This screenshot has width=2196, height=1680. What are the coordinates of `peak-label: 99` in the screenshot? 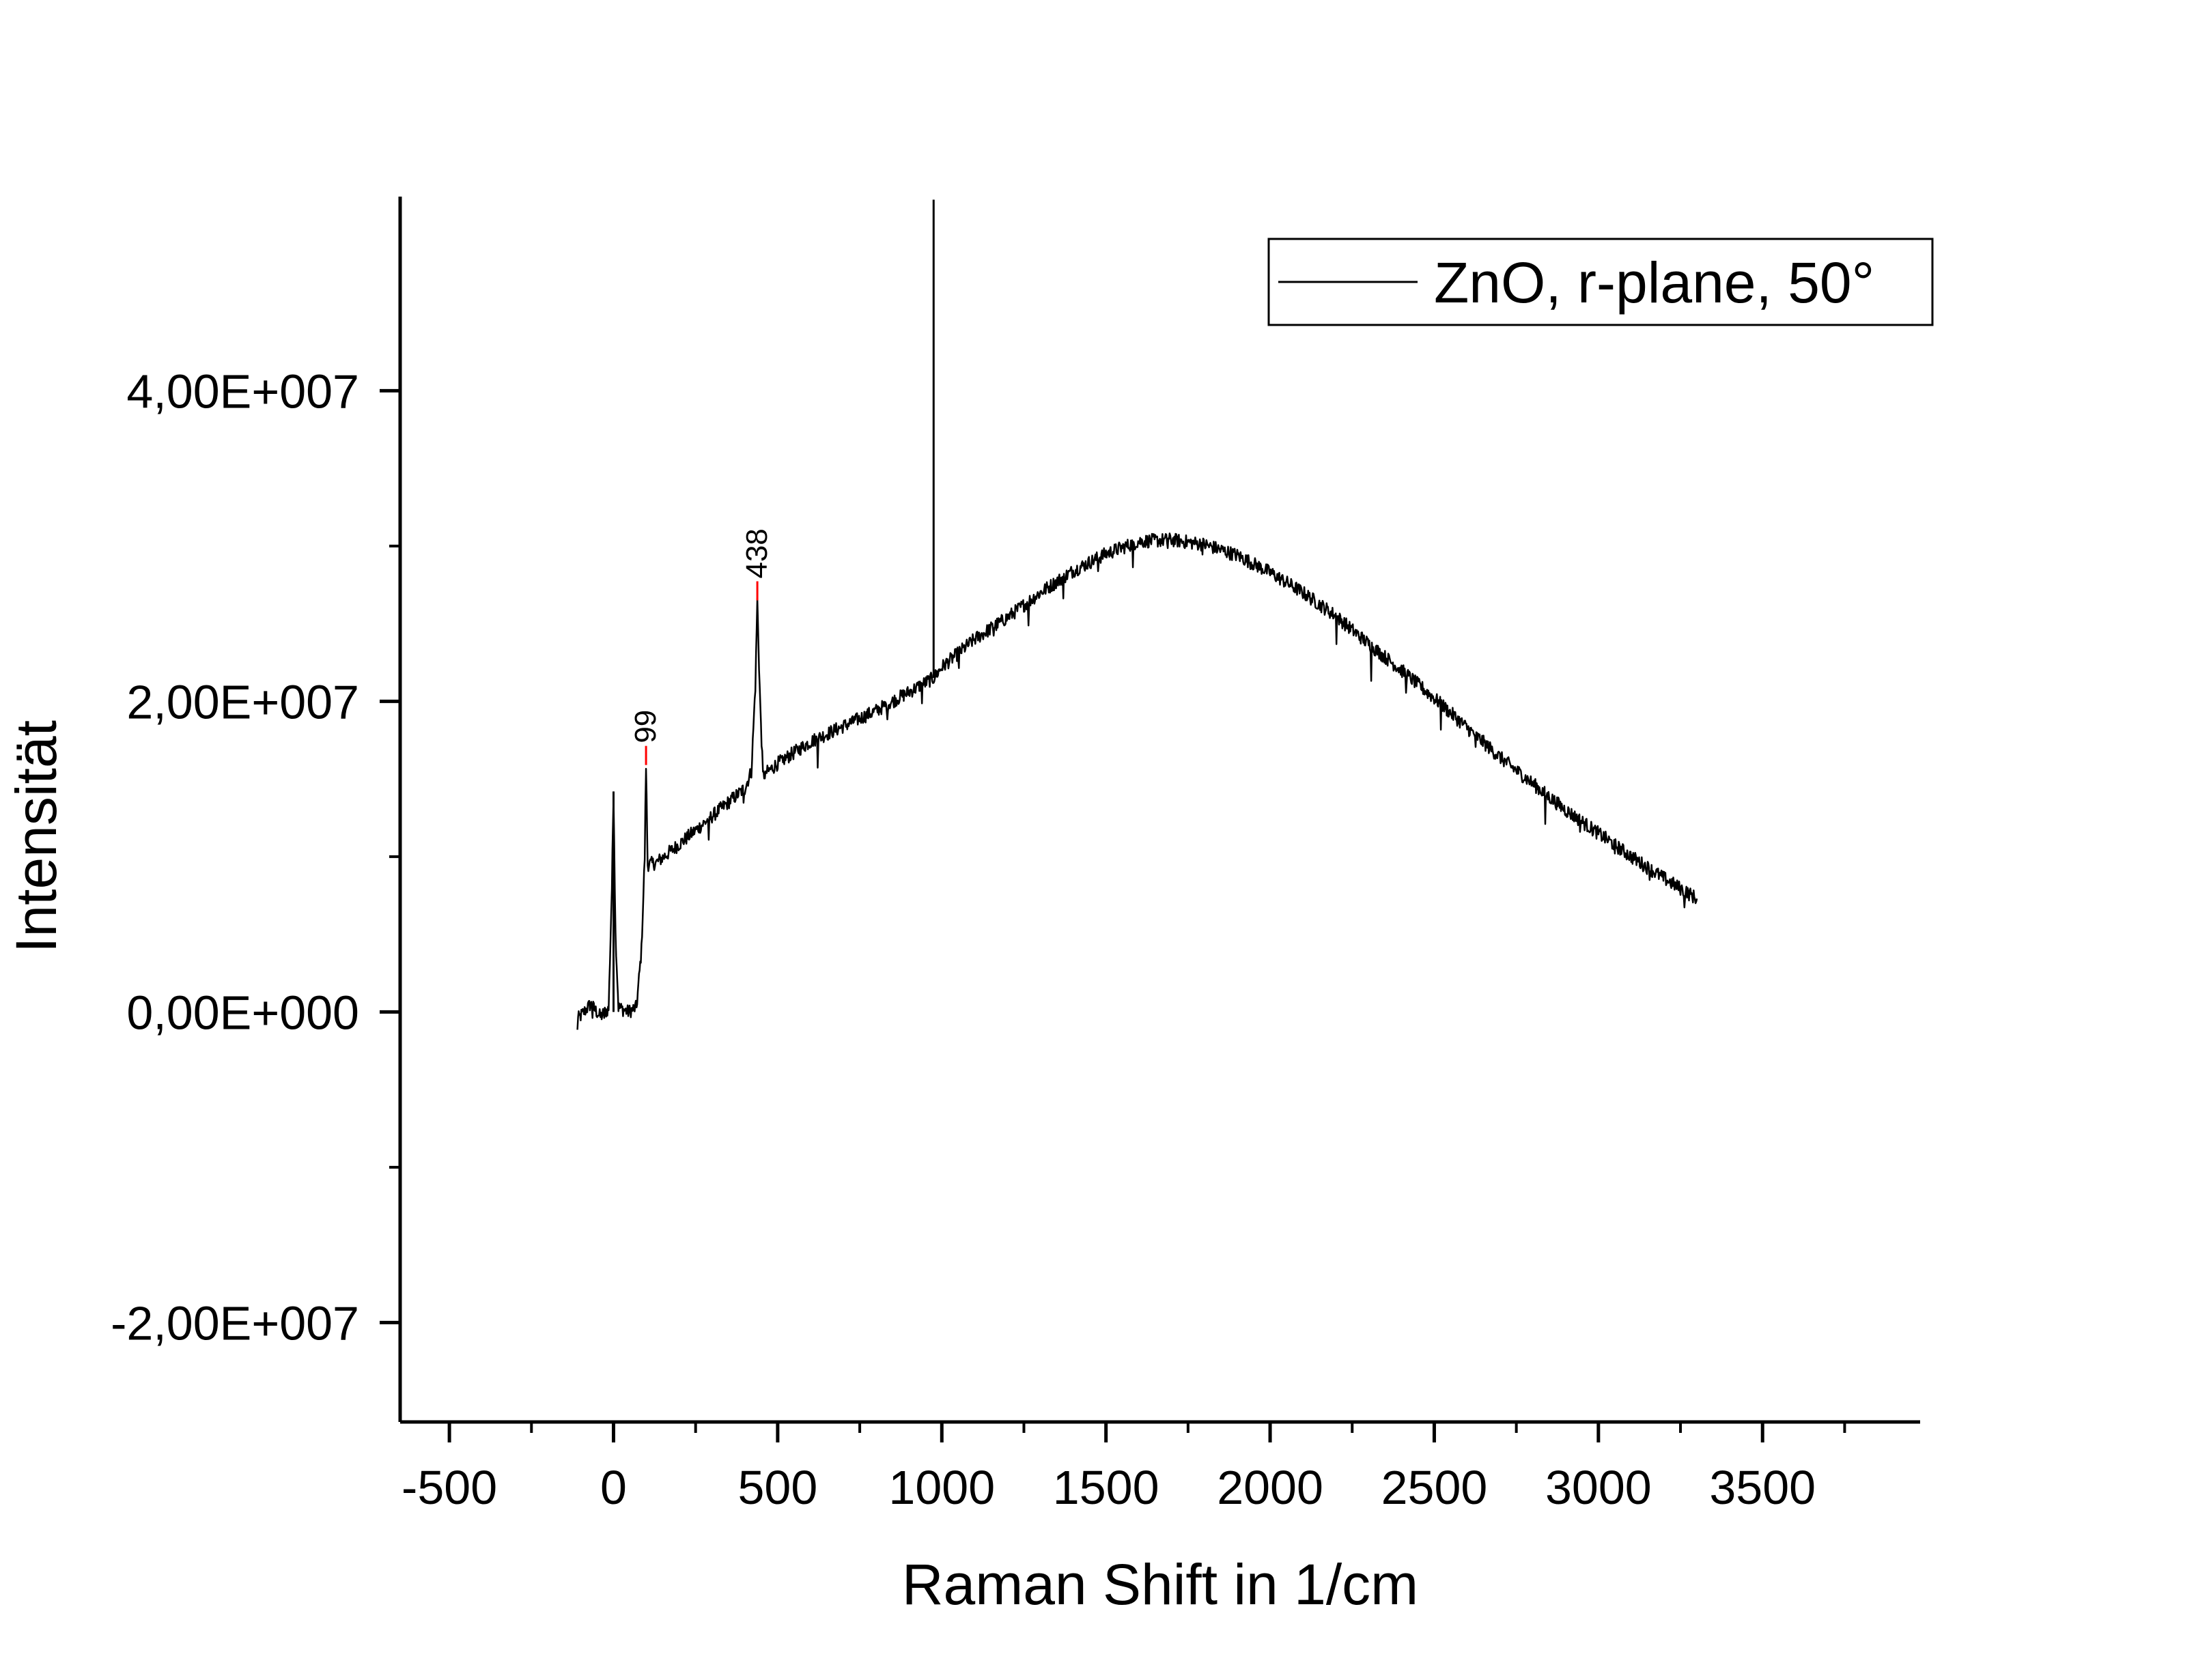 It's located at (646, 726).